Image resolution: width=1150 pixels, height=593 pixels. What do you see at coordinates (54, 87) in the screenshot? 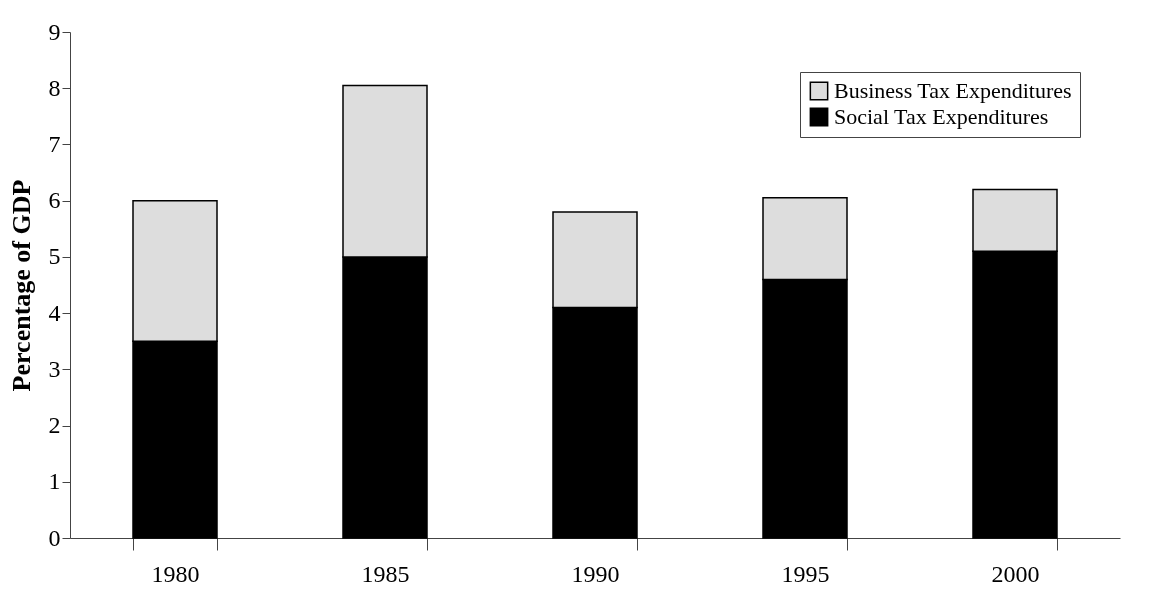
I see `y-tick-label: 8` at bounding box center [54, 87].